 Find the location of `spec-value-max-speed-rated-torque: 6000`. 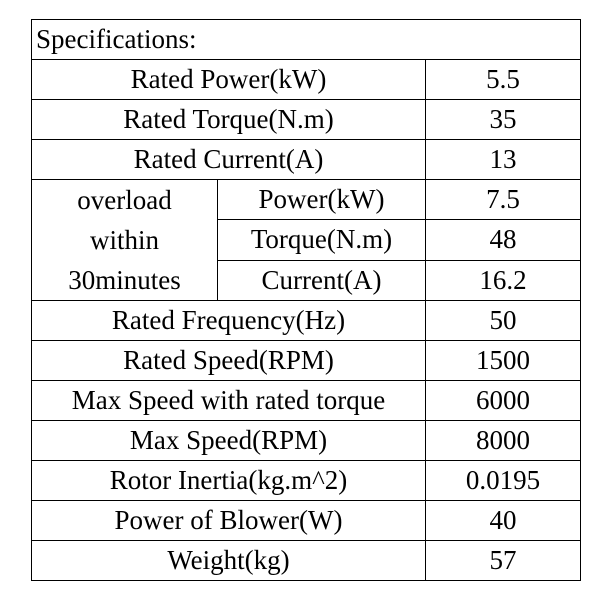

spec-value-max-speed-rated-torque: 6000 is located at coordinates (503, 400).